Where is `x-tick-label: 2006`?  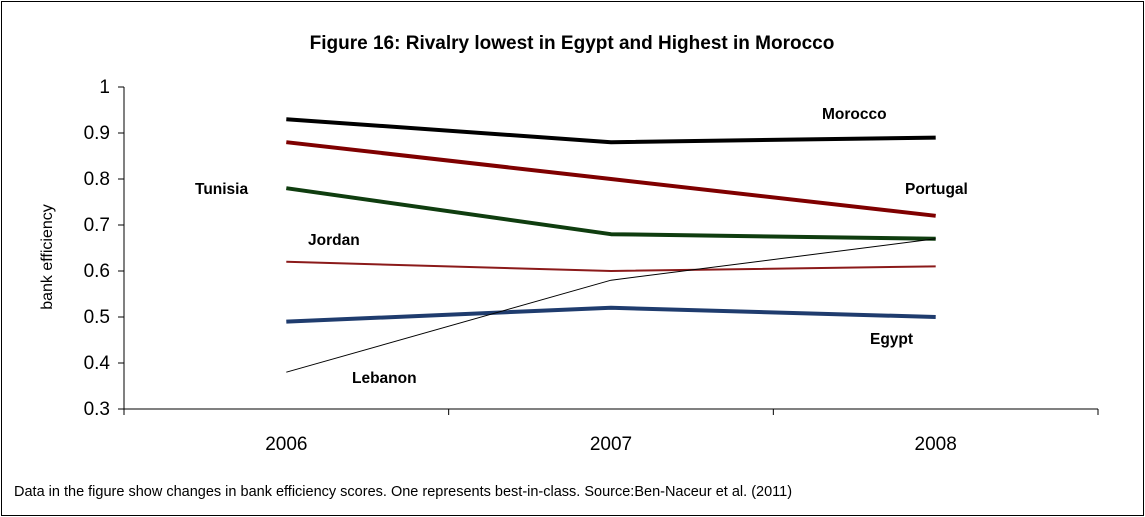 x-tick-label: 2006 is located at coordinates (286, 444).